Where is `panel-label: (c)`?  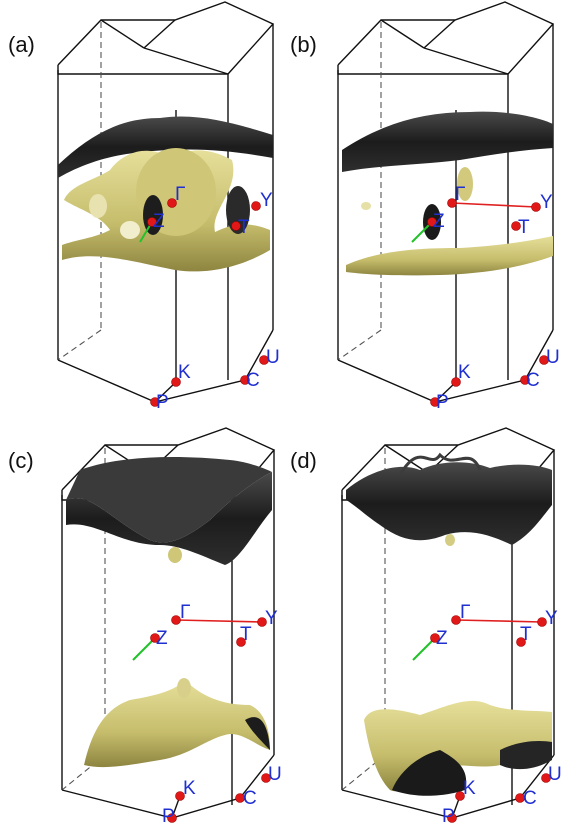
panel-label: (c) is located at coordinates (21, 460).